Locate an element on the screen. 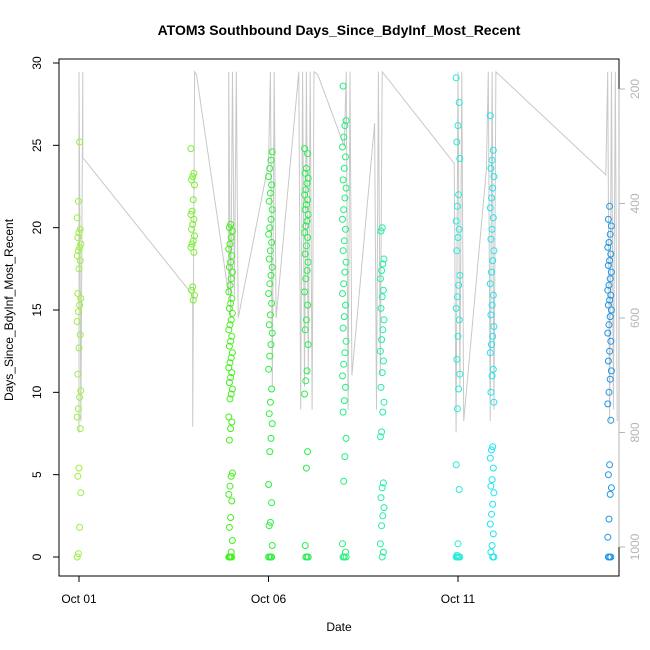 The width and height of the screenshot is (650, 650). y-axis-title: Days_Since_BdyInf_Most_Recent is located at coordinates (9, 309).